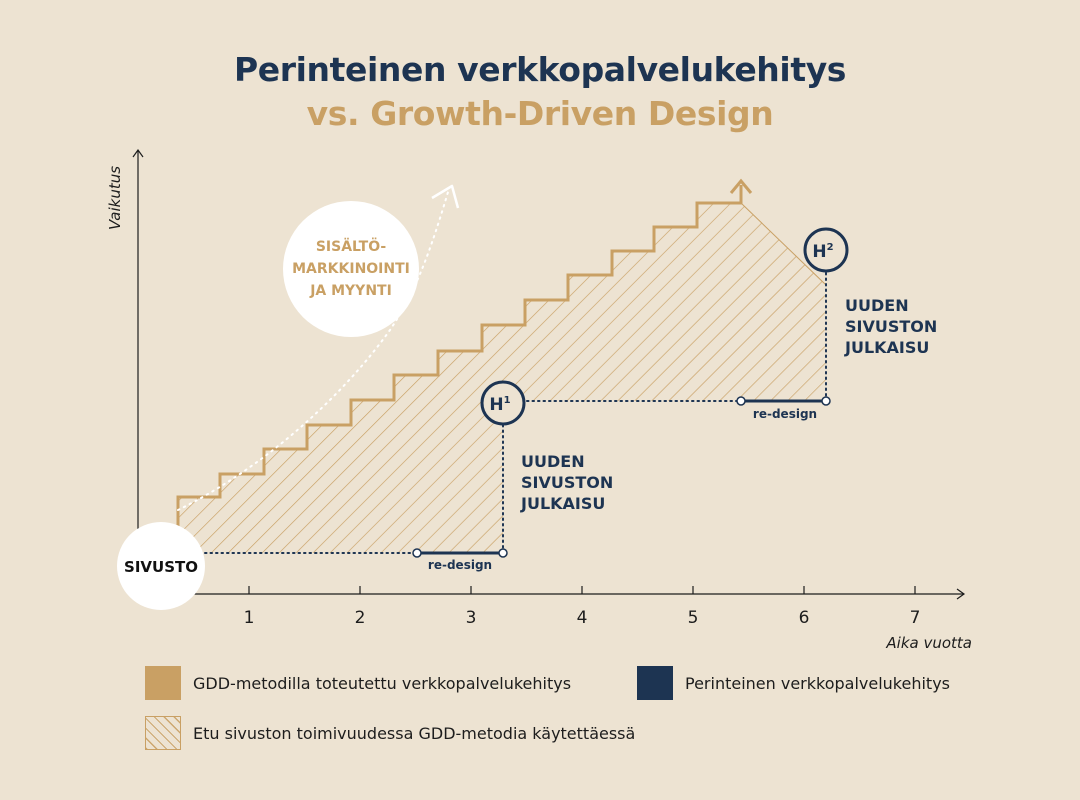  I want to click on x-tick-label-2: 2, so click(360, 618).